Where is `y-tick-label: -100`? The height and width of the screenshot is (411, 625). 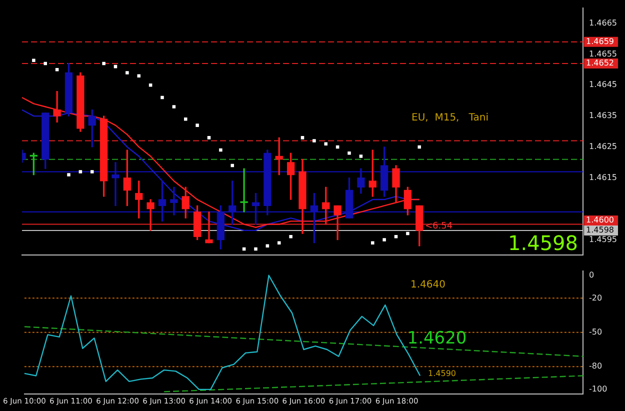 y-tick-label: -100 is located at coordinates (598, 389).